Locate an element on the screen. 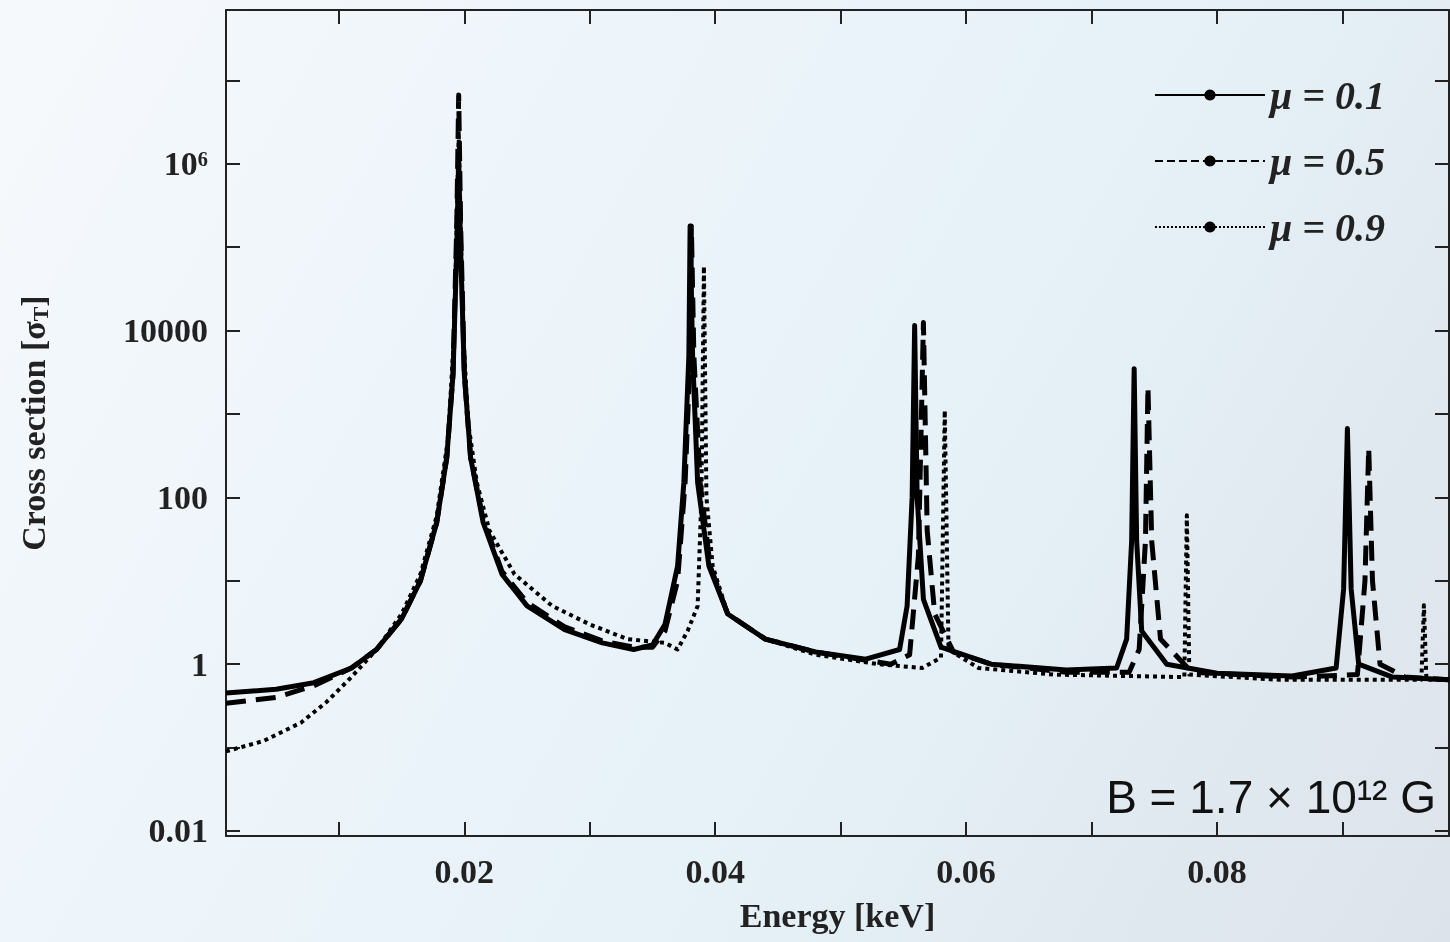  legend-label: μ = 0.9 is located at coordinates (1326, 227).